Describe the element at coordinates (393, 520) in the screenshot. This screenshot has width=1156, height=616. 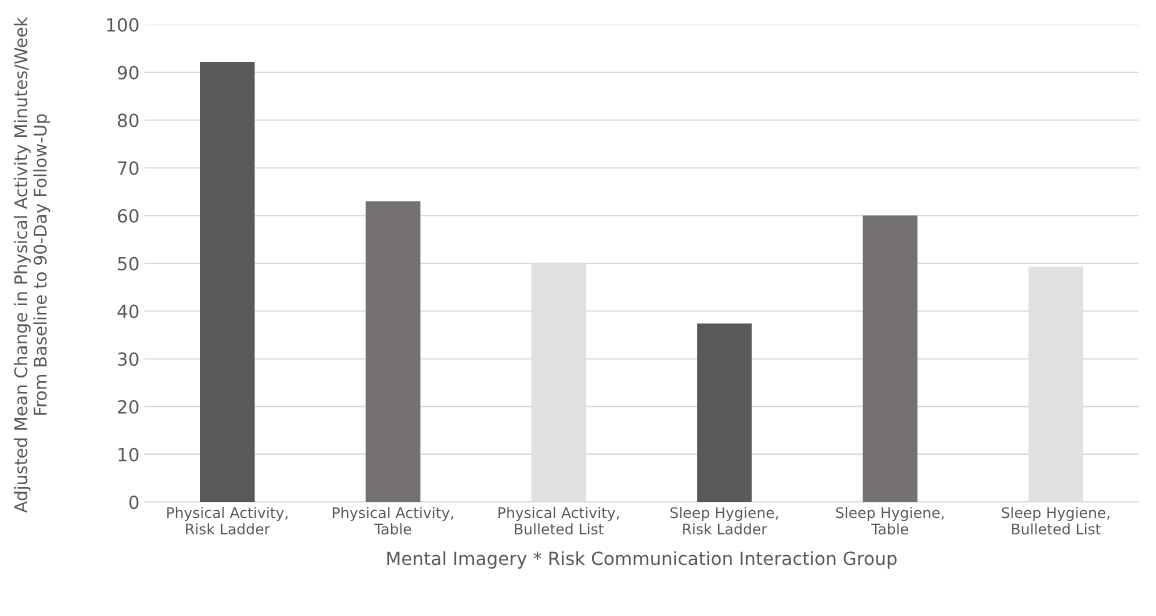
I see `x-tick-label: Physical Activity, Table` at that location.